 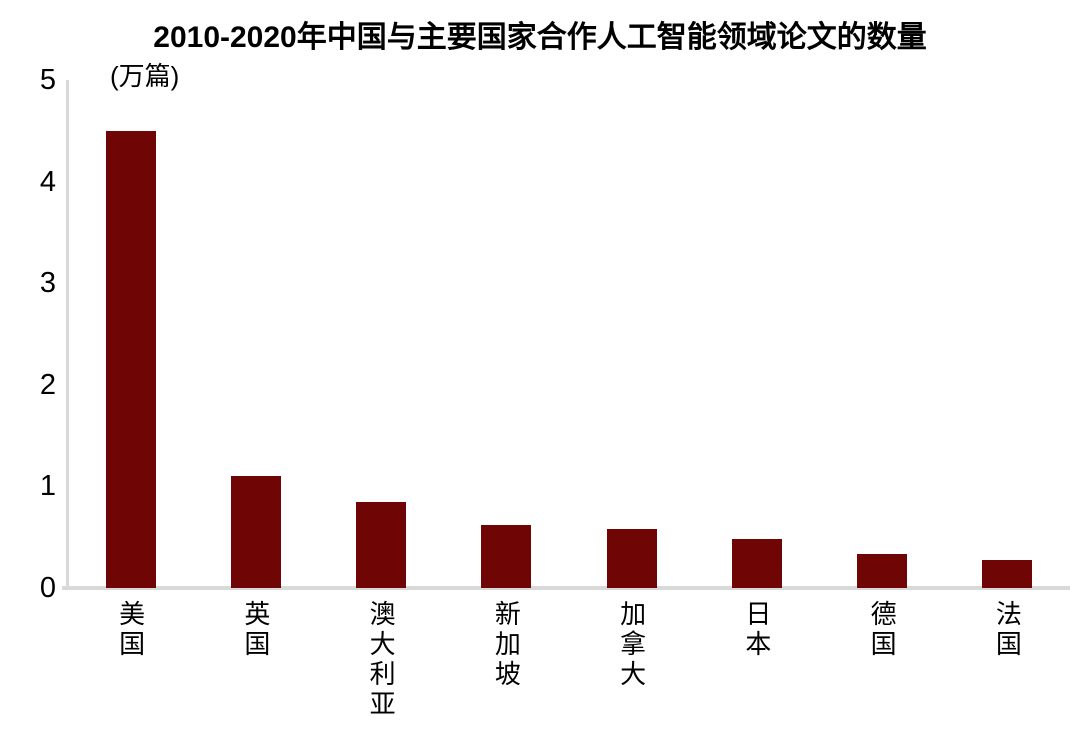 What do you see at coordinates (130, 630) in the screenshot?
I see `x-tick-label: 美国` at bounding box center [130, 630].